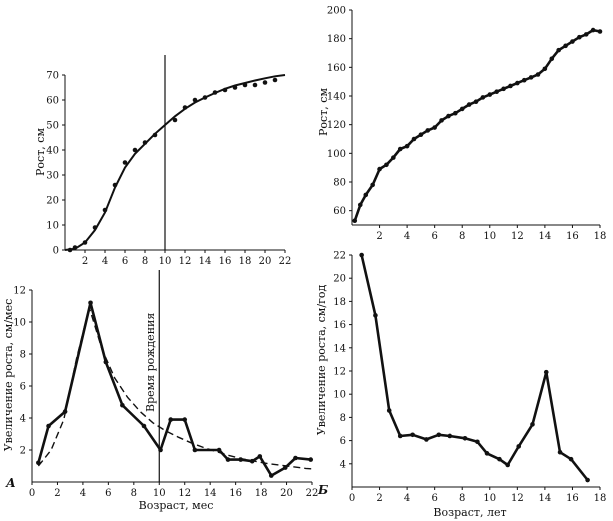 The width and height of the screenshot is (613, 521). Describe the element at coordinates (83, 493) in the screenshot. I see `bl-x-tick-label: 4` at that location.